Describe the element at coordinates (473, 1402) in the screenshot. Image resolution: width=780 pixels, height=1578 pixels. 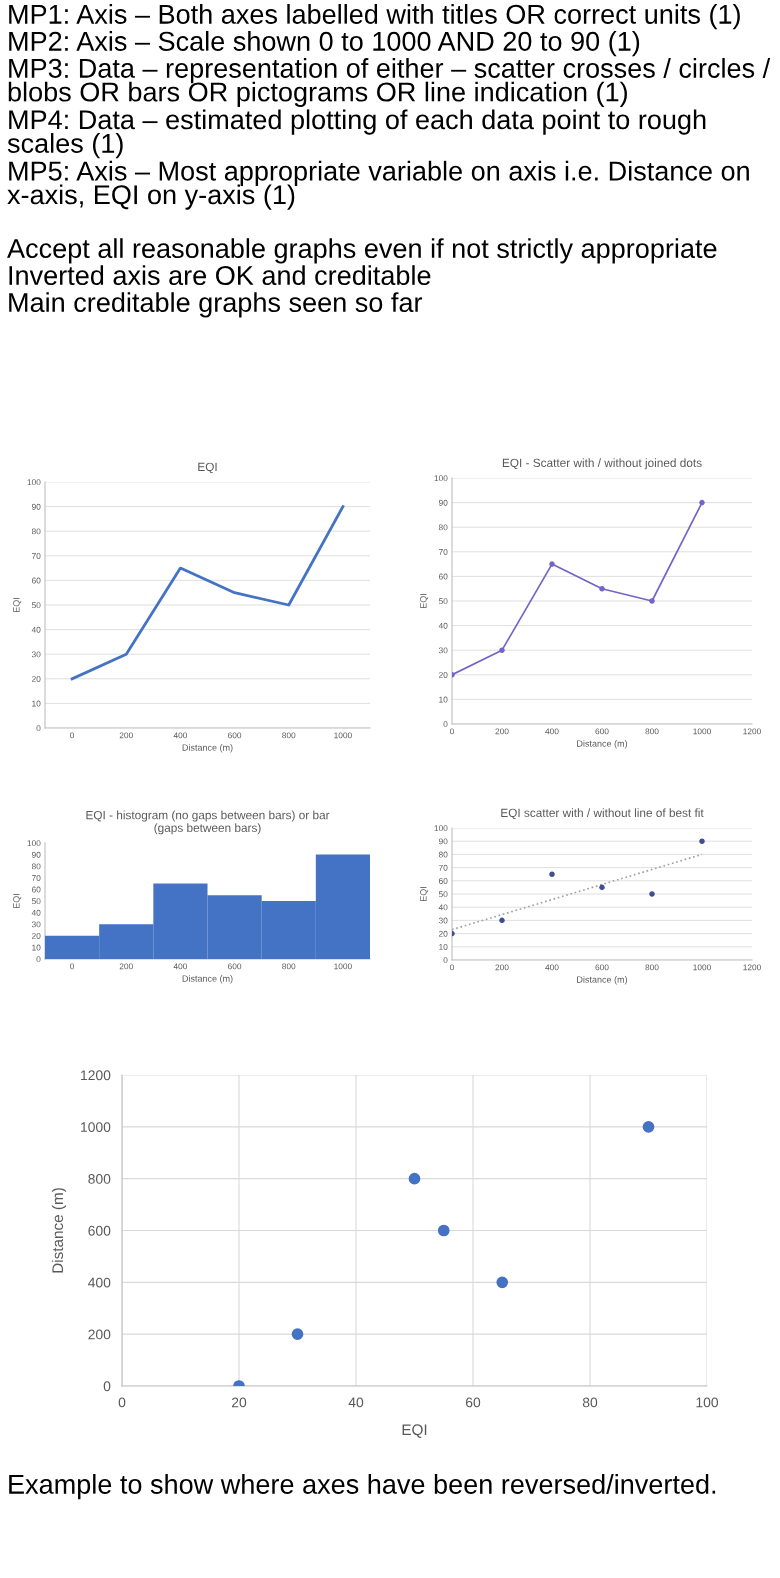
I see `x-tick-label: 60` at that location.